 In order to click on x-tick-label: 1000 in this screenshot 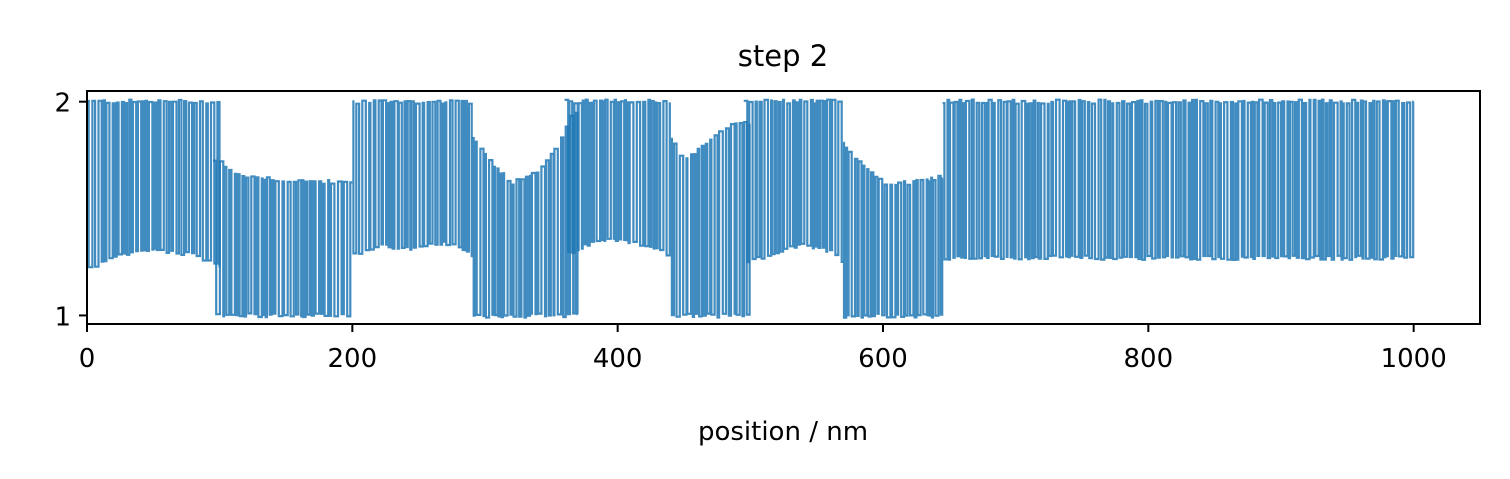, I will do `click(1414, 359)`.